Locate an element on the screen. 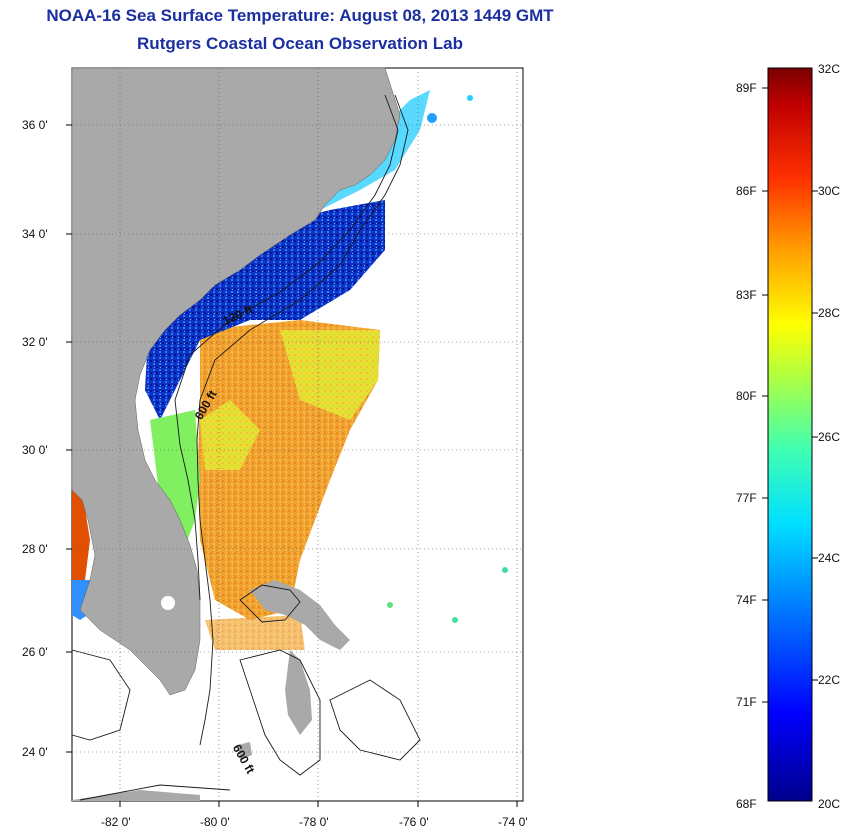  lat-label: 26 0' is located at coordinates (35, 652).